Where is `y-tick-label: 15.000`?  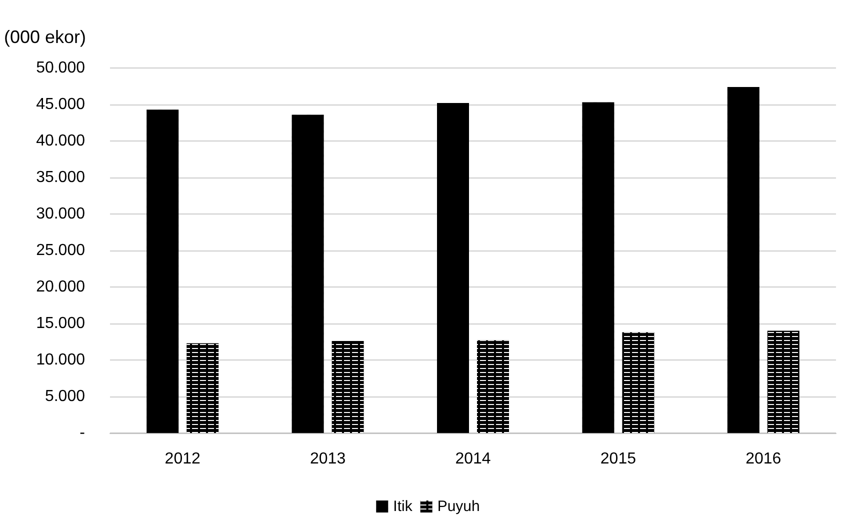 y-tick-label: 15.000 is located at coordinates (61, 323).